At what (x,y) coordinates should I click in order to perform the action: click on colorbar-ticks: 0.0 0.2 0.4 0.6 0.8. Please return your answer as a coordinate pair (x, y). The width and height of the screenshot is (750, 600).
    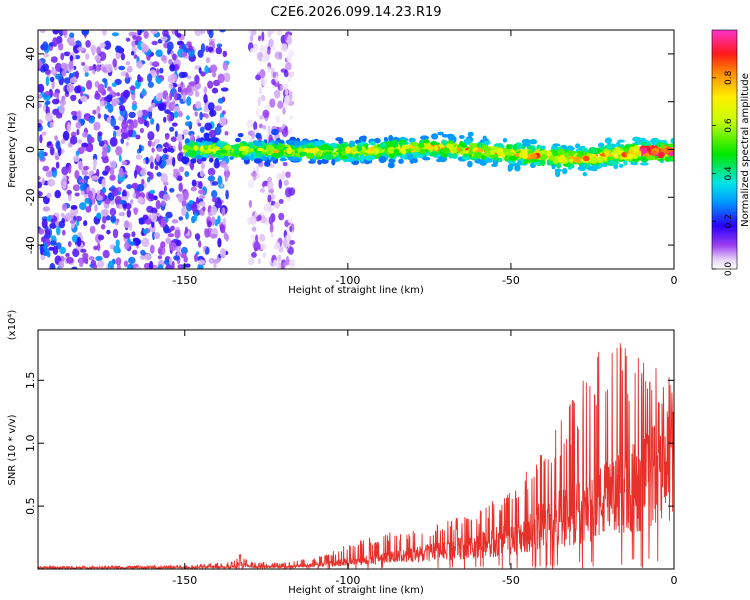
    Looking at the image, I should click on (723, 173).